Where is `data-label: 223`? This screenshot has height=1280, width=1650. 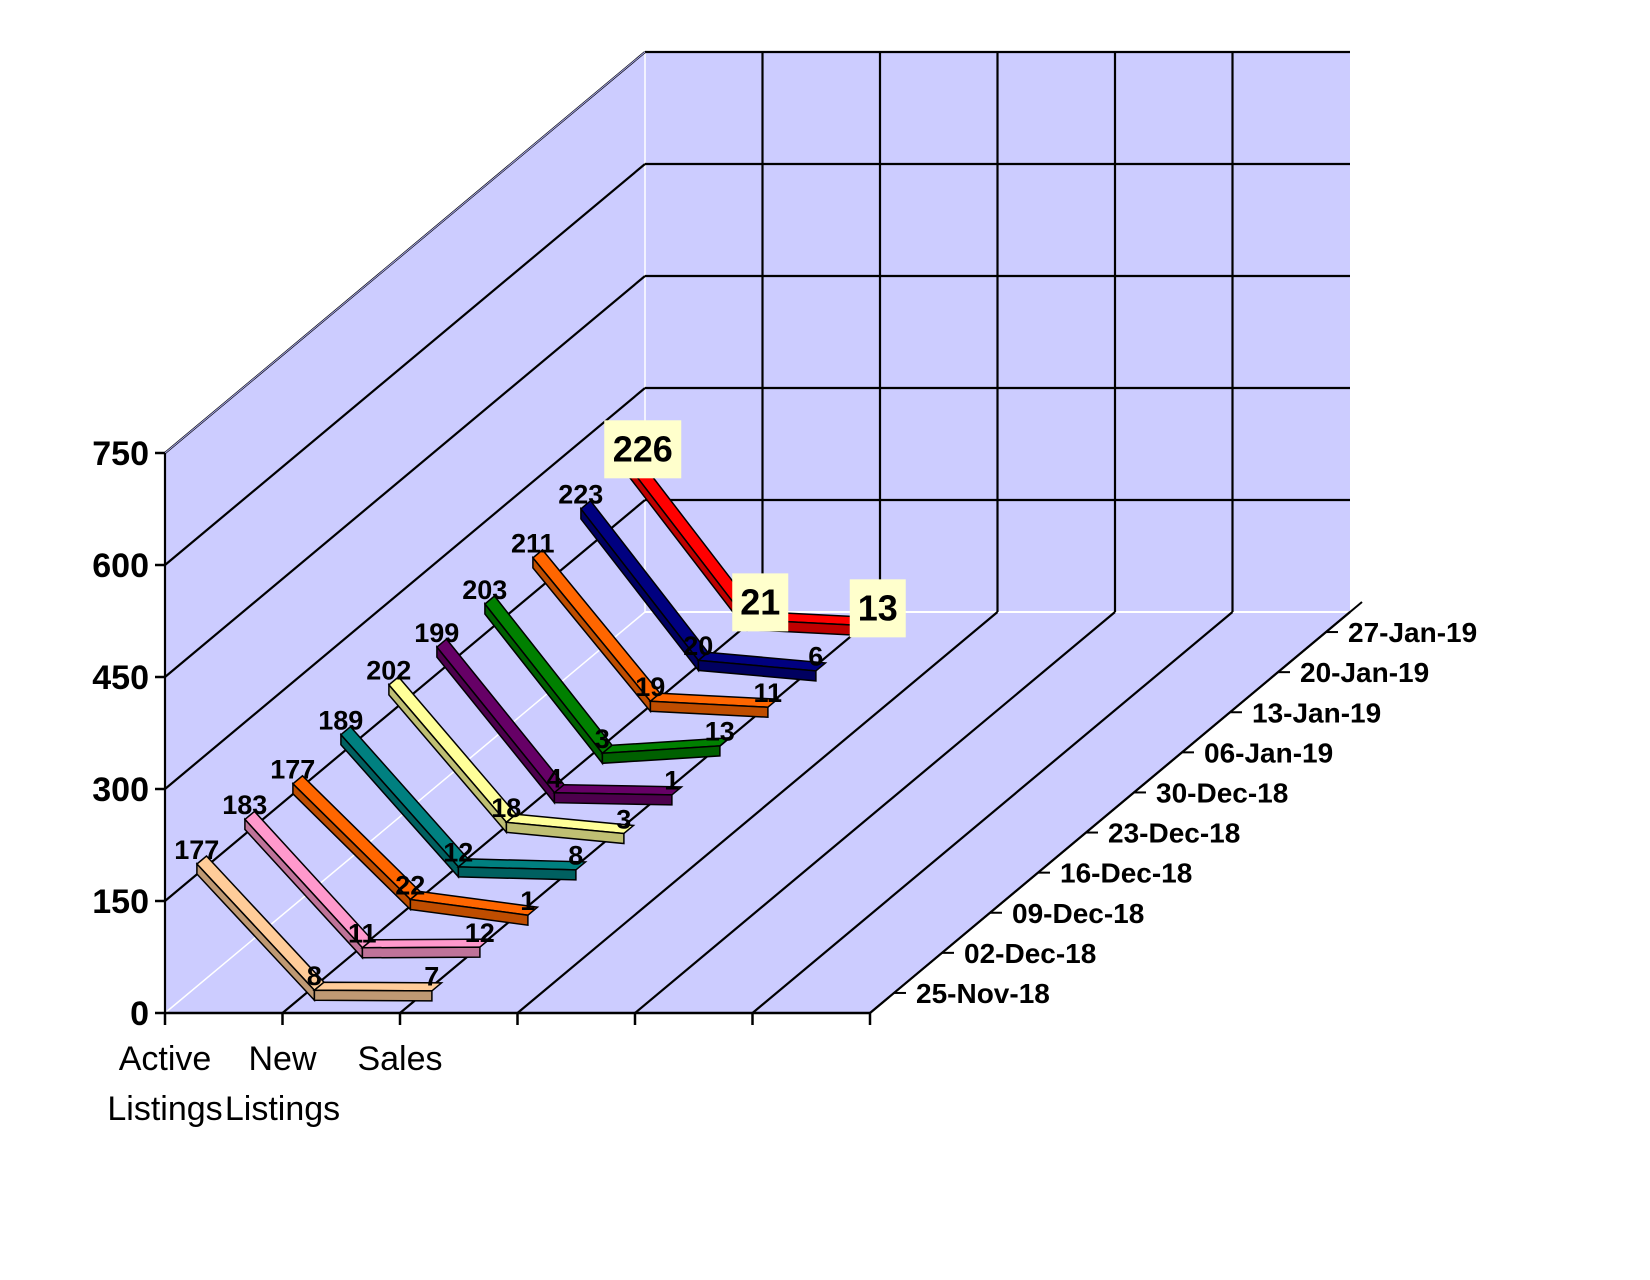
data-label: 223 is located at coordinates (580, 495).